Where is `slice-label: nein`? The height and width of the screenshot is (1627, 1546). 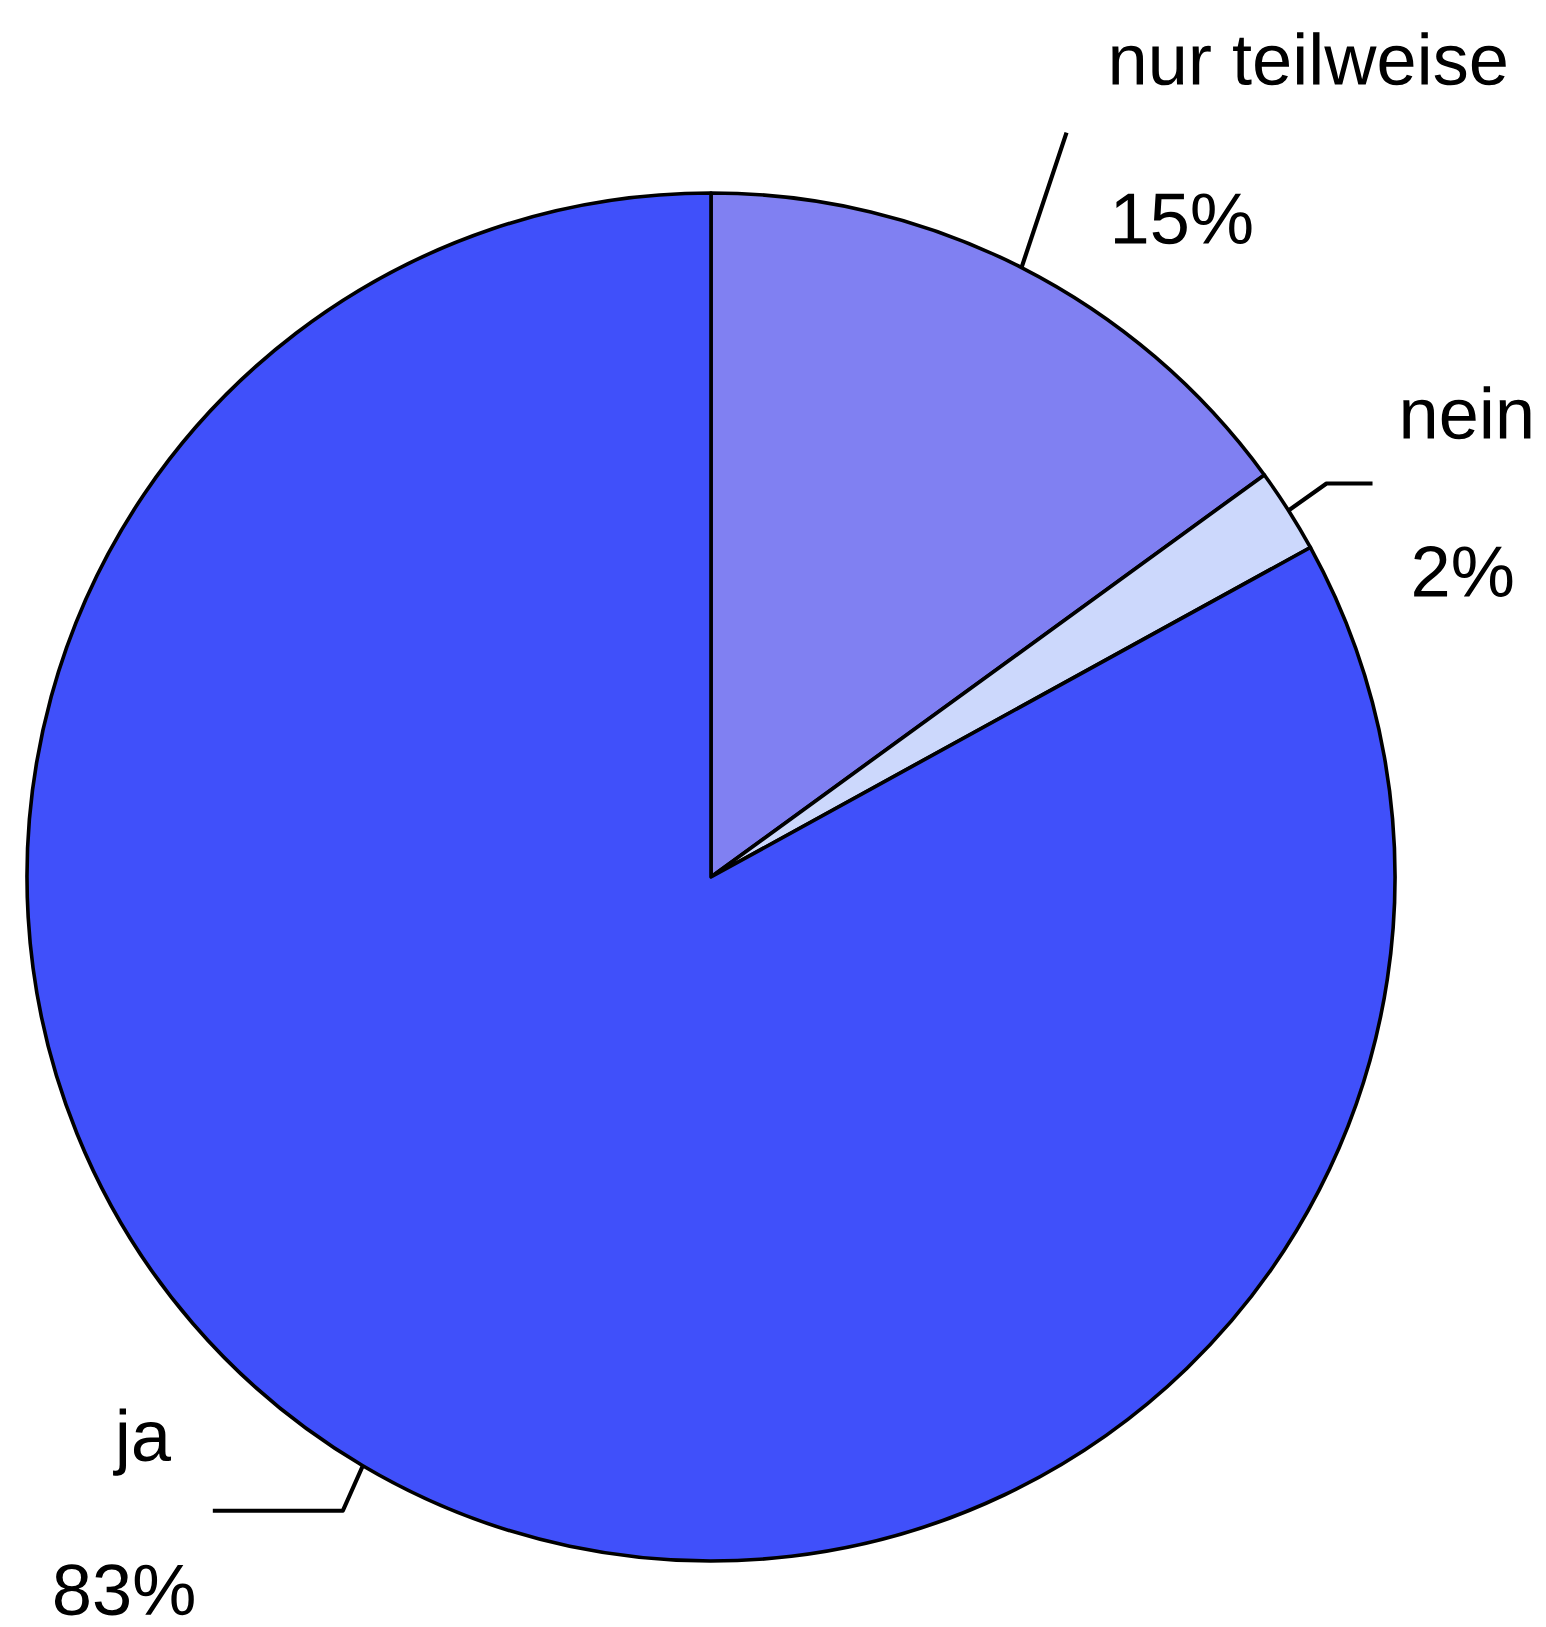 slice-label: nein is located at coordinates (1467, 413).